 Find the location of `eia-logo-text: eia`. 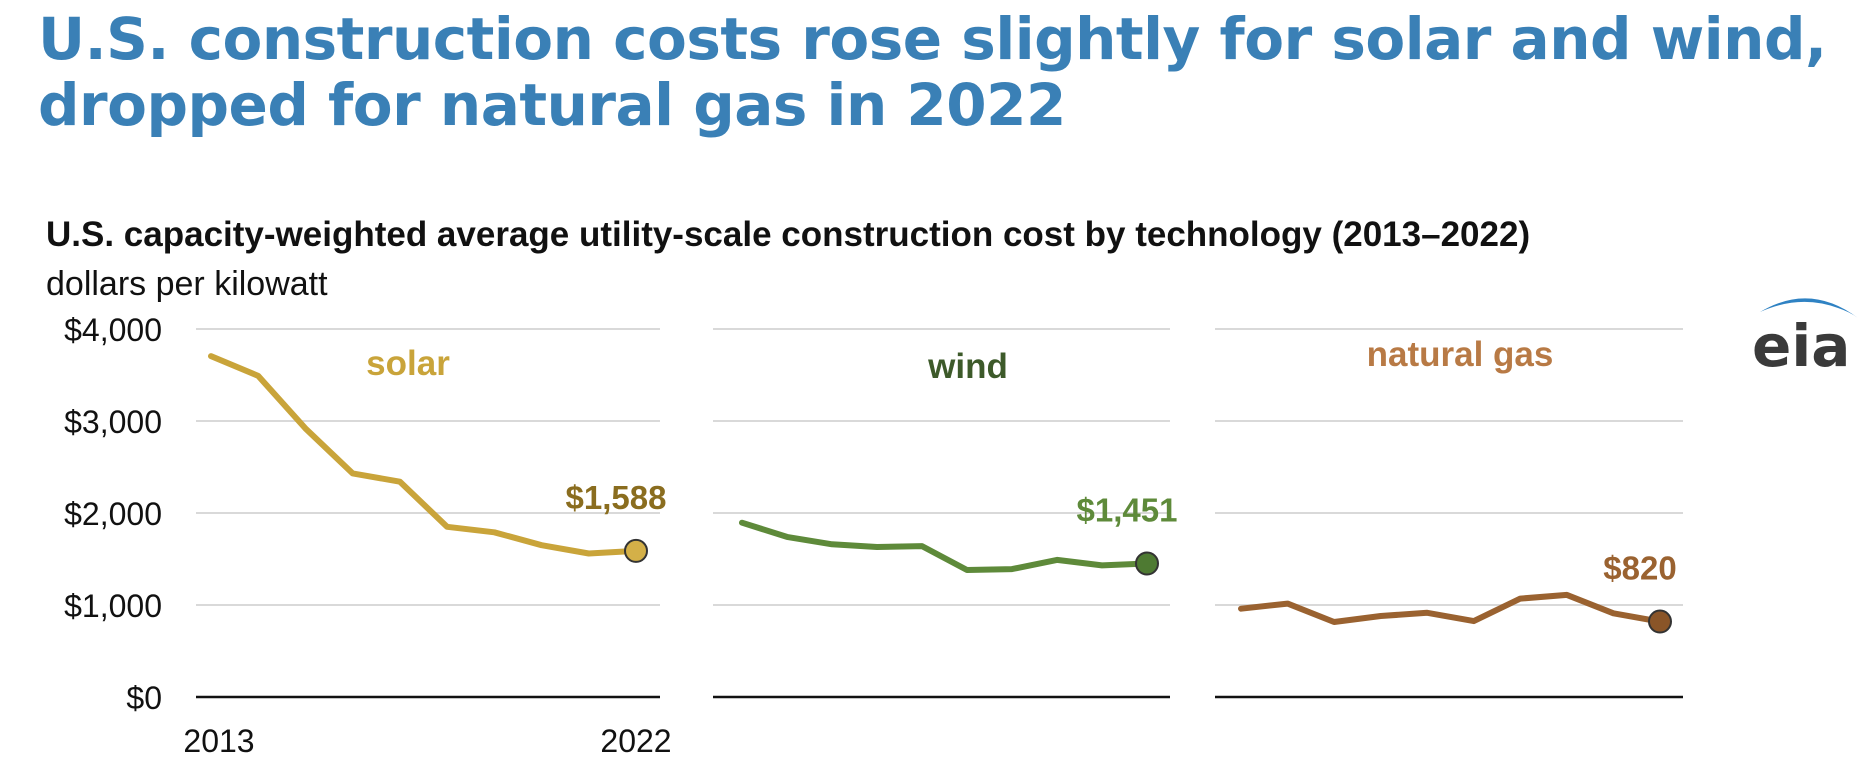

eia-logo-text: eia is located at coordinates (1801, 346).